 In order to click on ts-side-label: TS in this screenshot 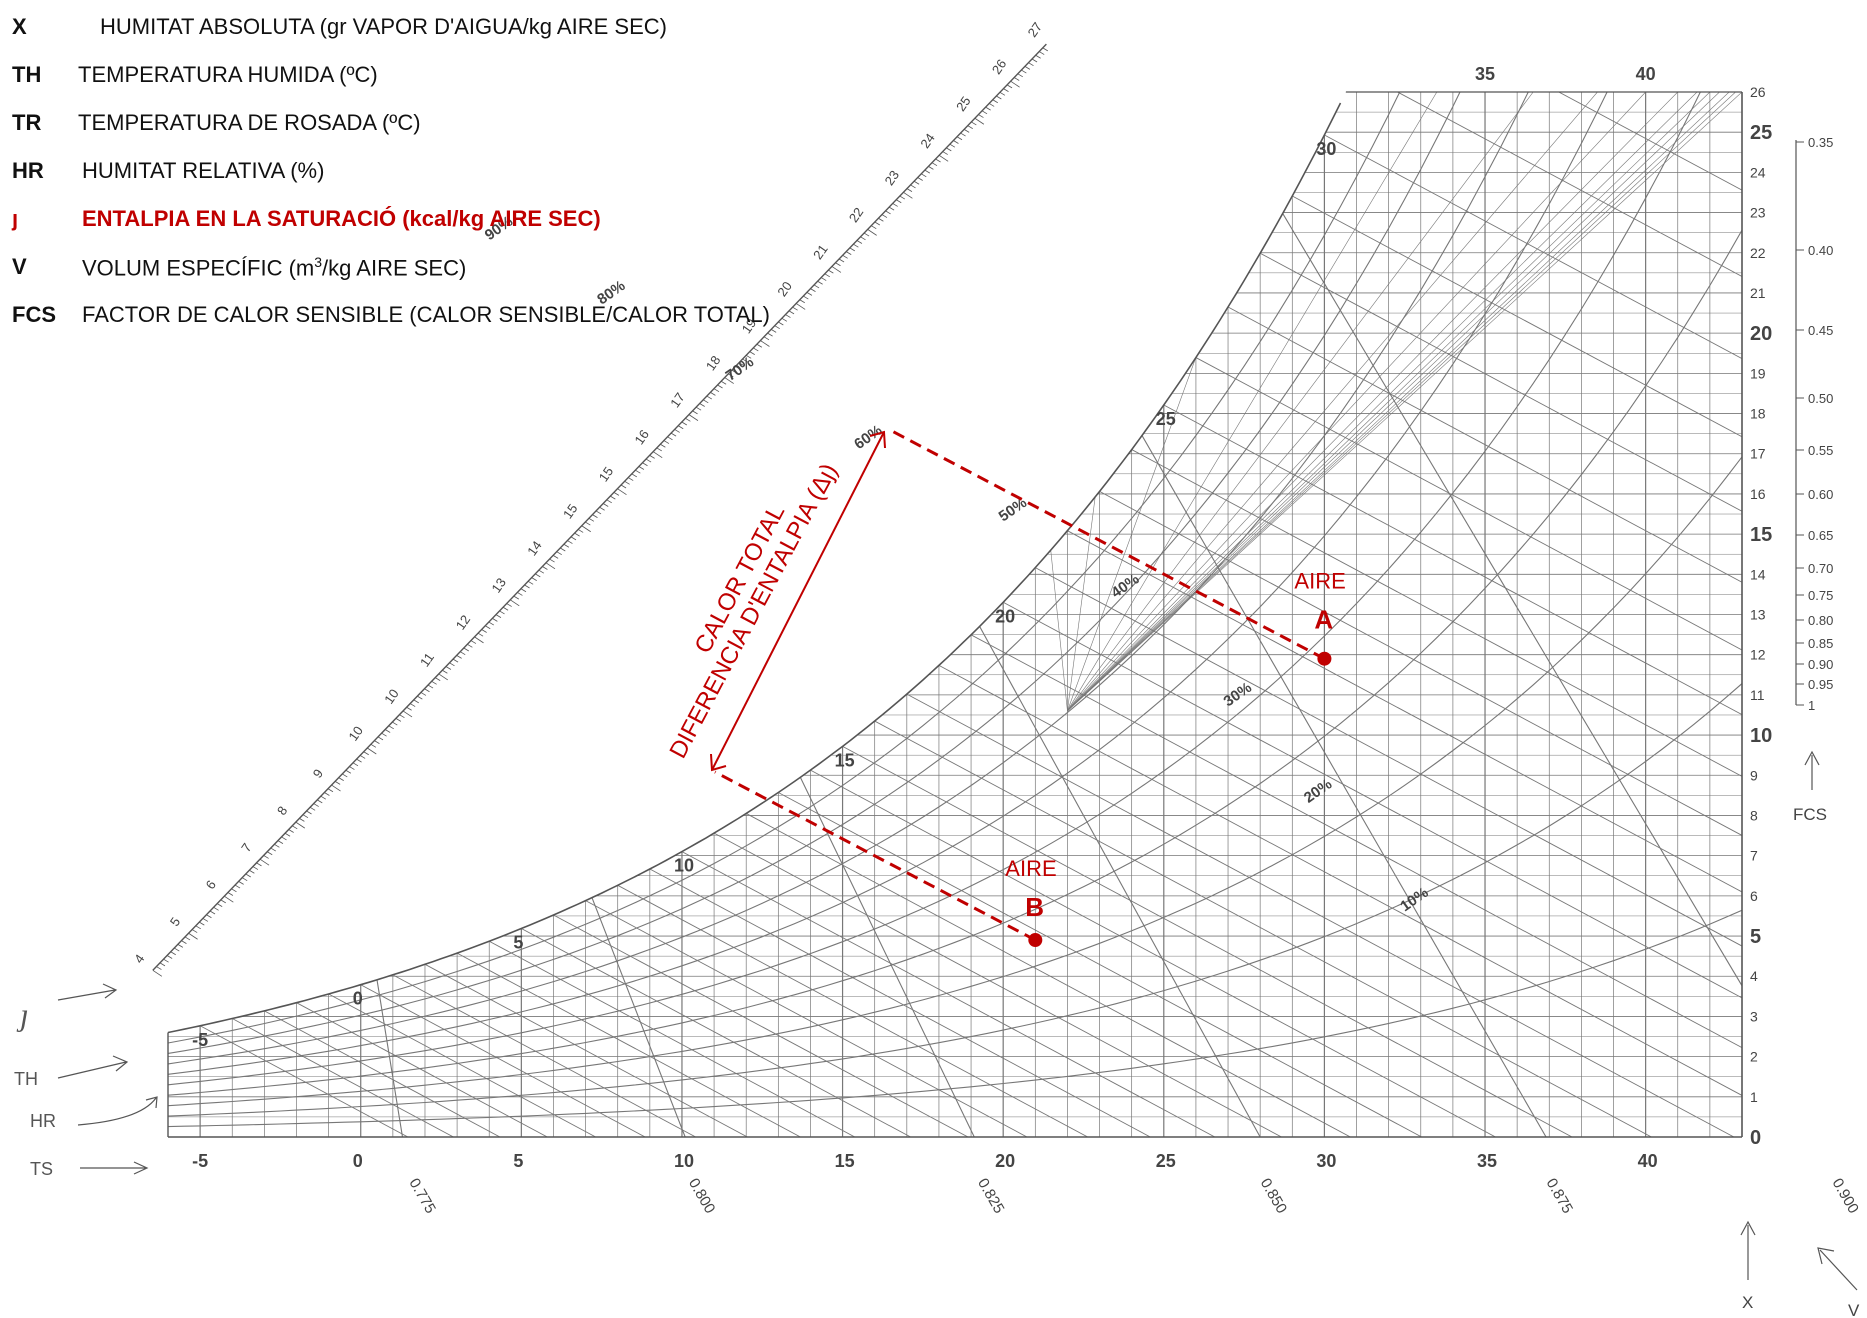, I will do `click(41, 1169)`.